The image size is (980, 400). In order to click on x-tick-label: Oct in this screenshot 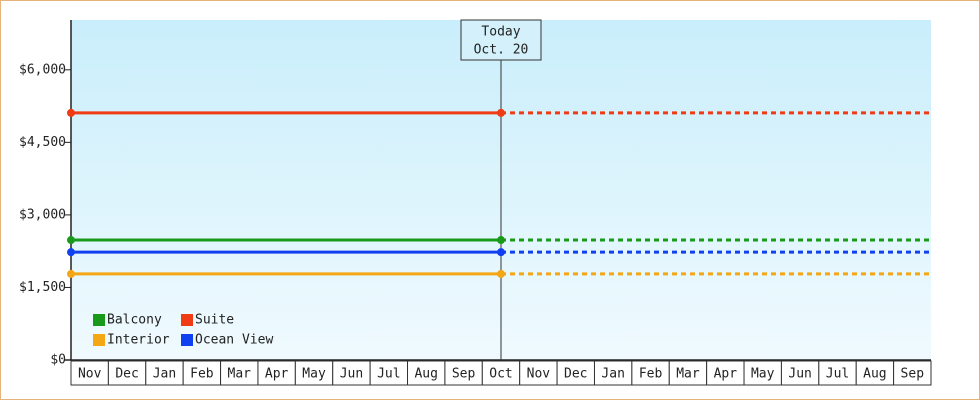, I will do `click(500, 374)`.